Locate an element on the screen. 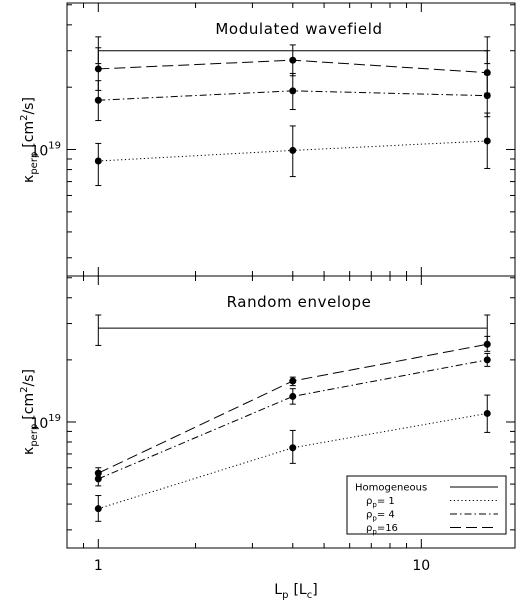 The width and height of the screenshot is (516, 600). series-dashdot is located at coordinates (292, 97).